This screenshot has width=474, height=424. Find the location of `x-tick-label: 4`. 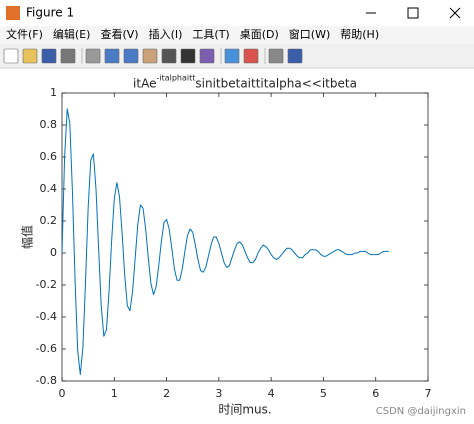

x-tick-label: 4 is located at coordinates (271, 393).